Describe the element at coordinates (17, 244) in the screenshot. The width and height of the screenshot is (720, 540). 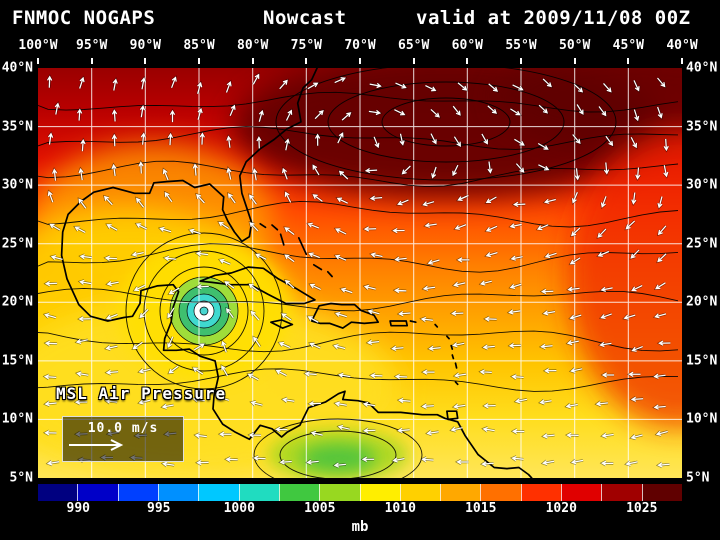
I see `lat-tick-label-left: 25°N` at that location.